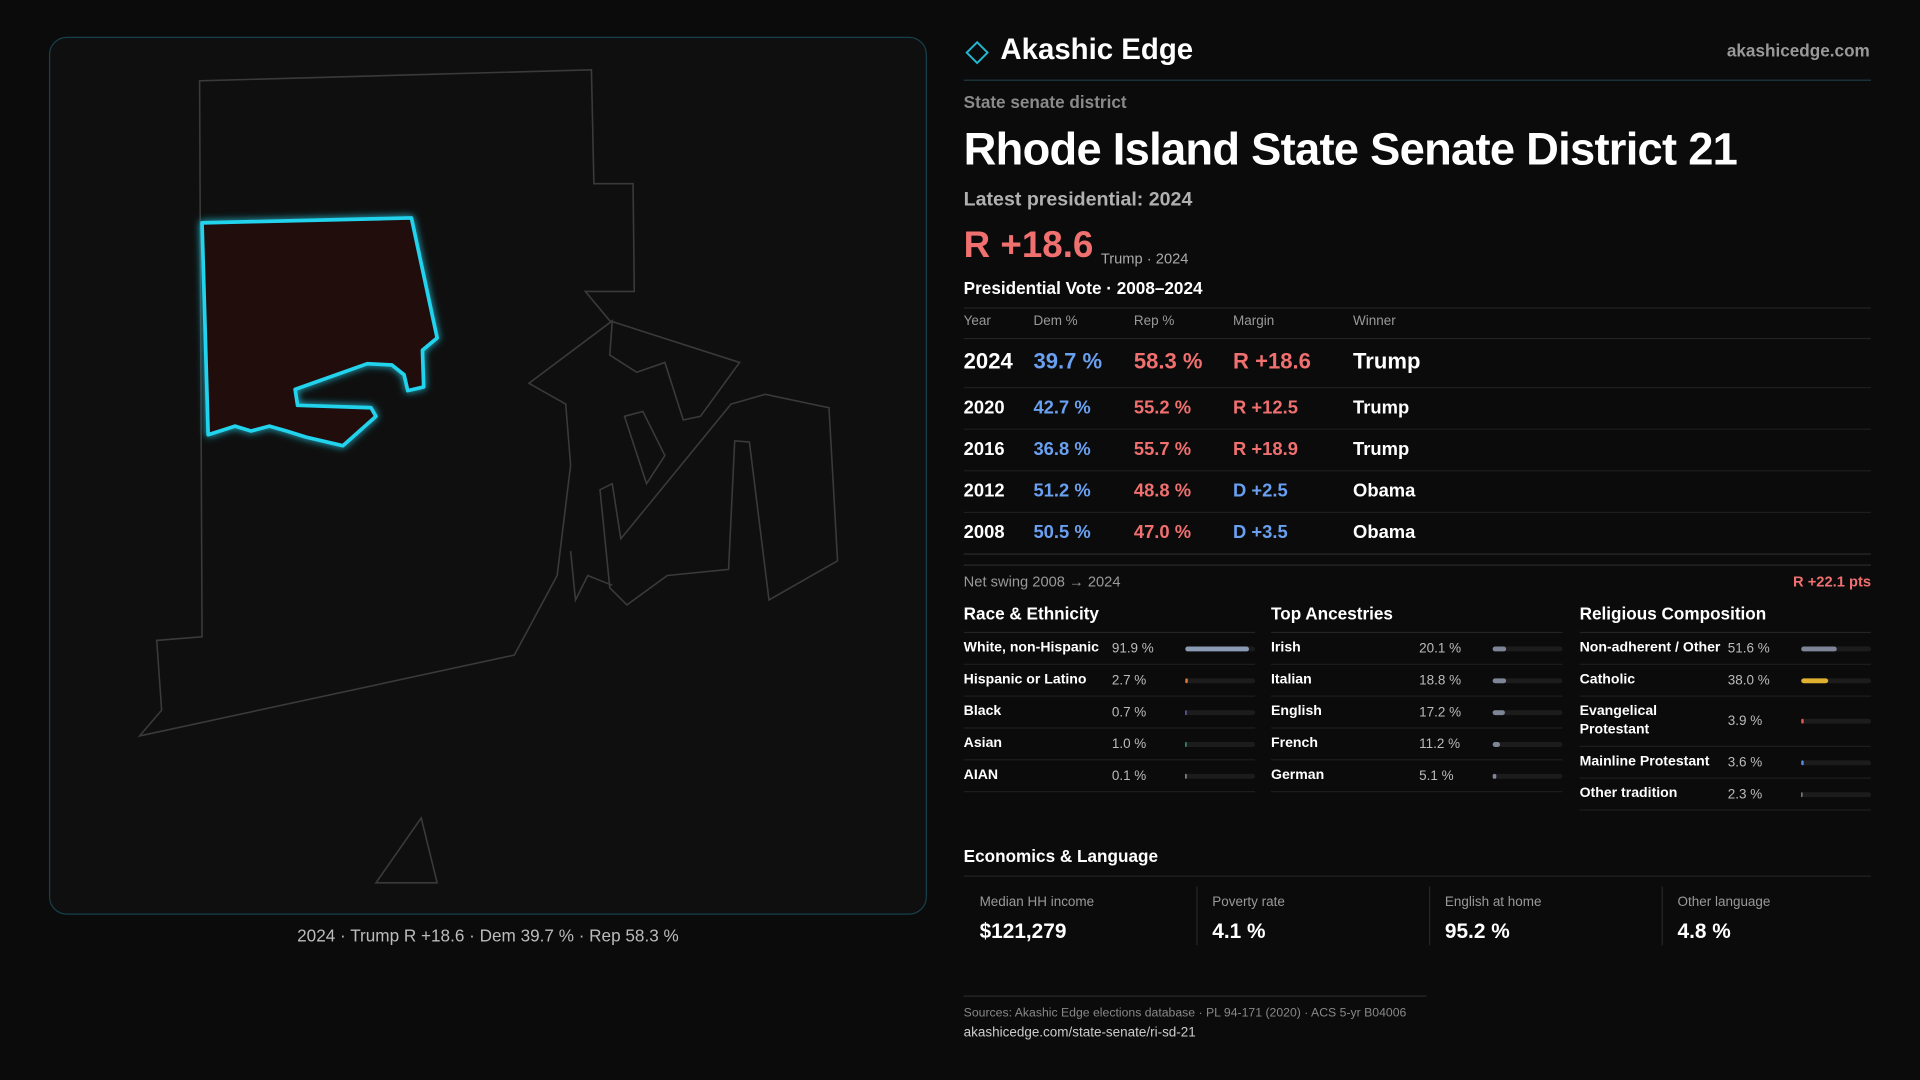 The image size is (1920, 1080). Describe the element at coordinates (1725, 649) in the screenshot. I see `stat-row: Non-adherent / Other 51.6 %` at that location.